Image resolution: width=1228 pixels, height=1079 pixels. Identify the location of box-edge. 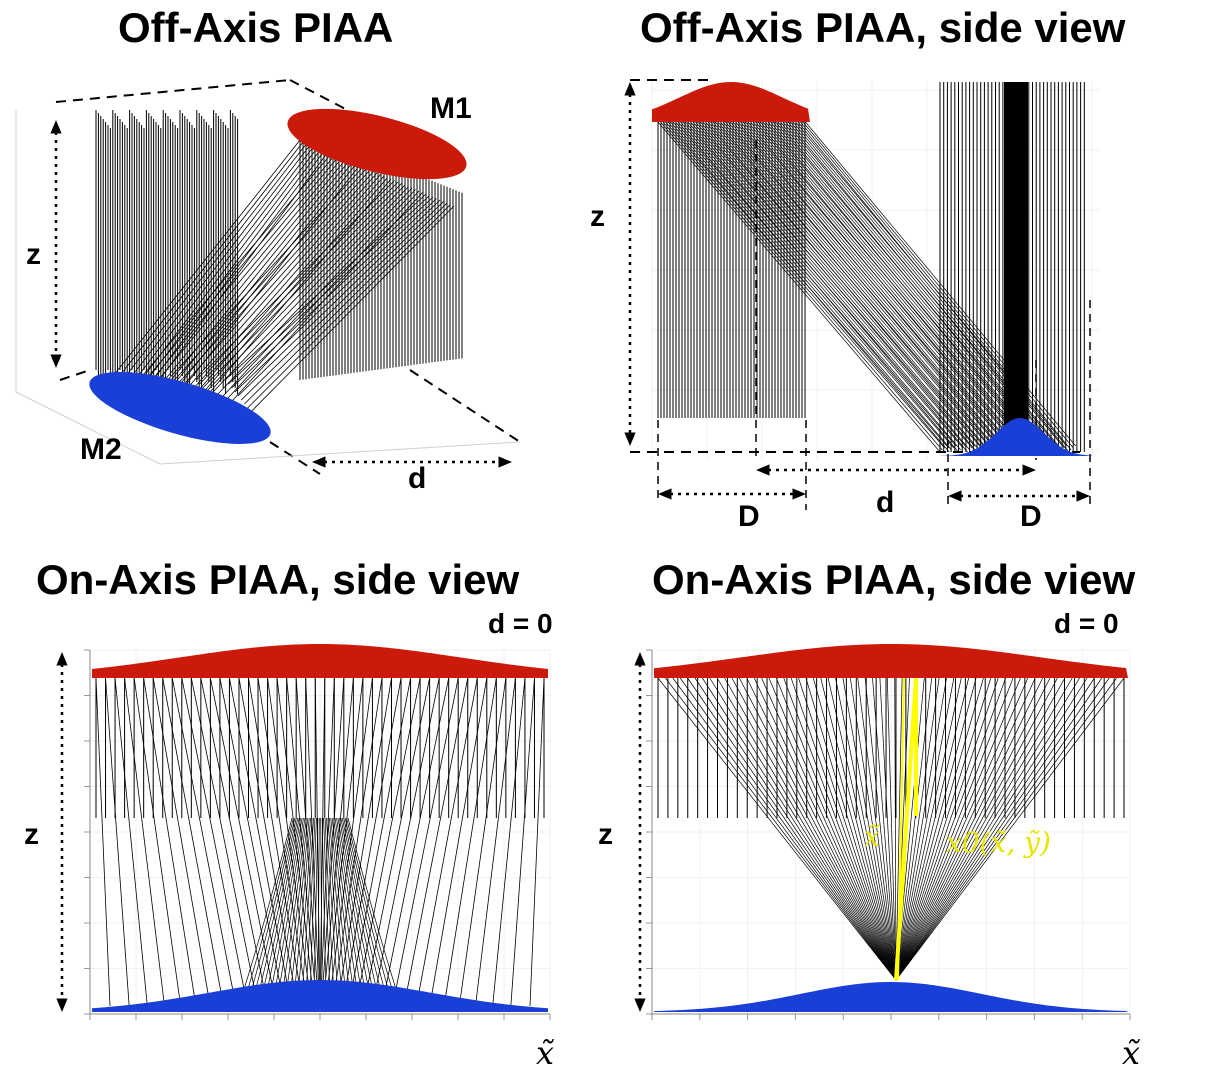
(340, 453).